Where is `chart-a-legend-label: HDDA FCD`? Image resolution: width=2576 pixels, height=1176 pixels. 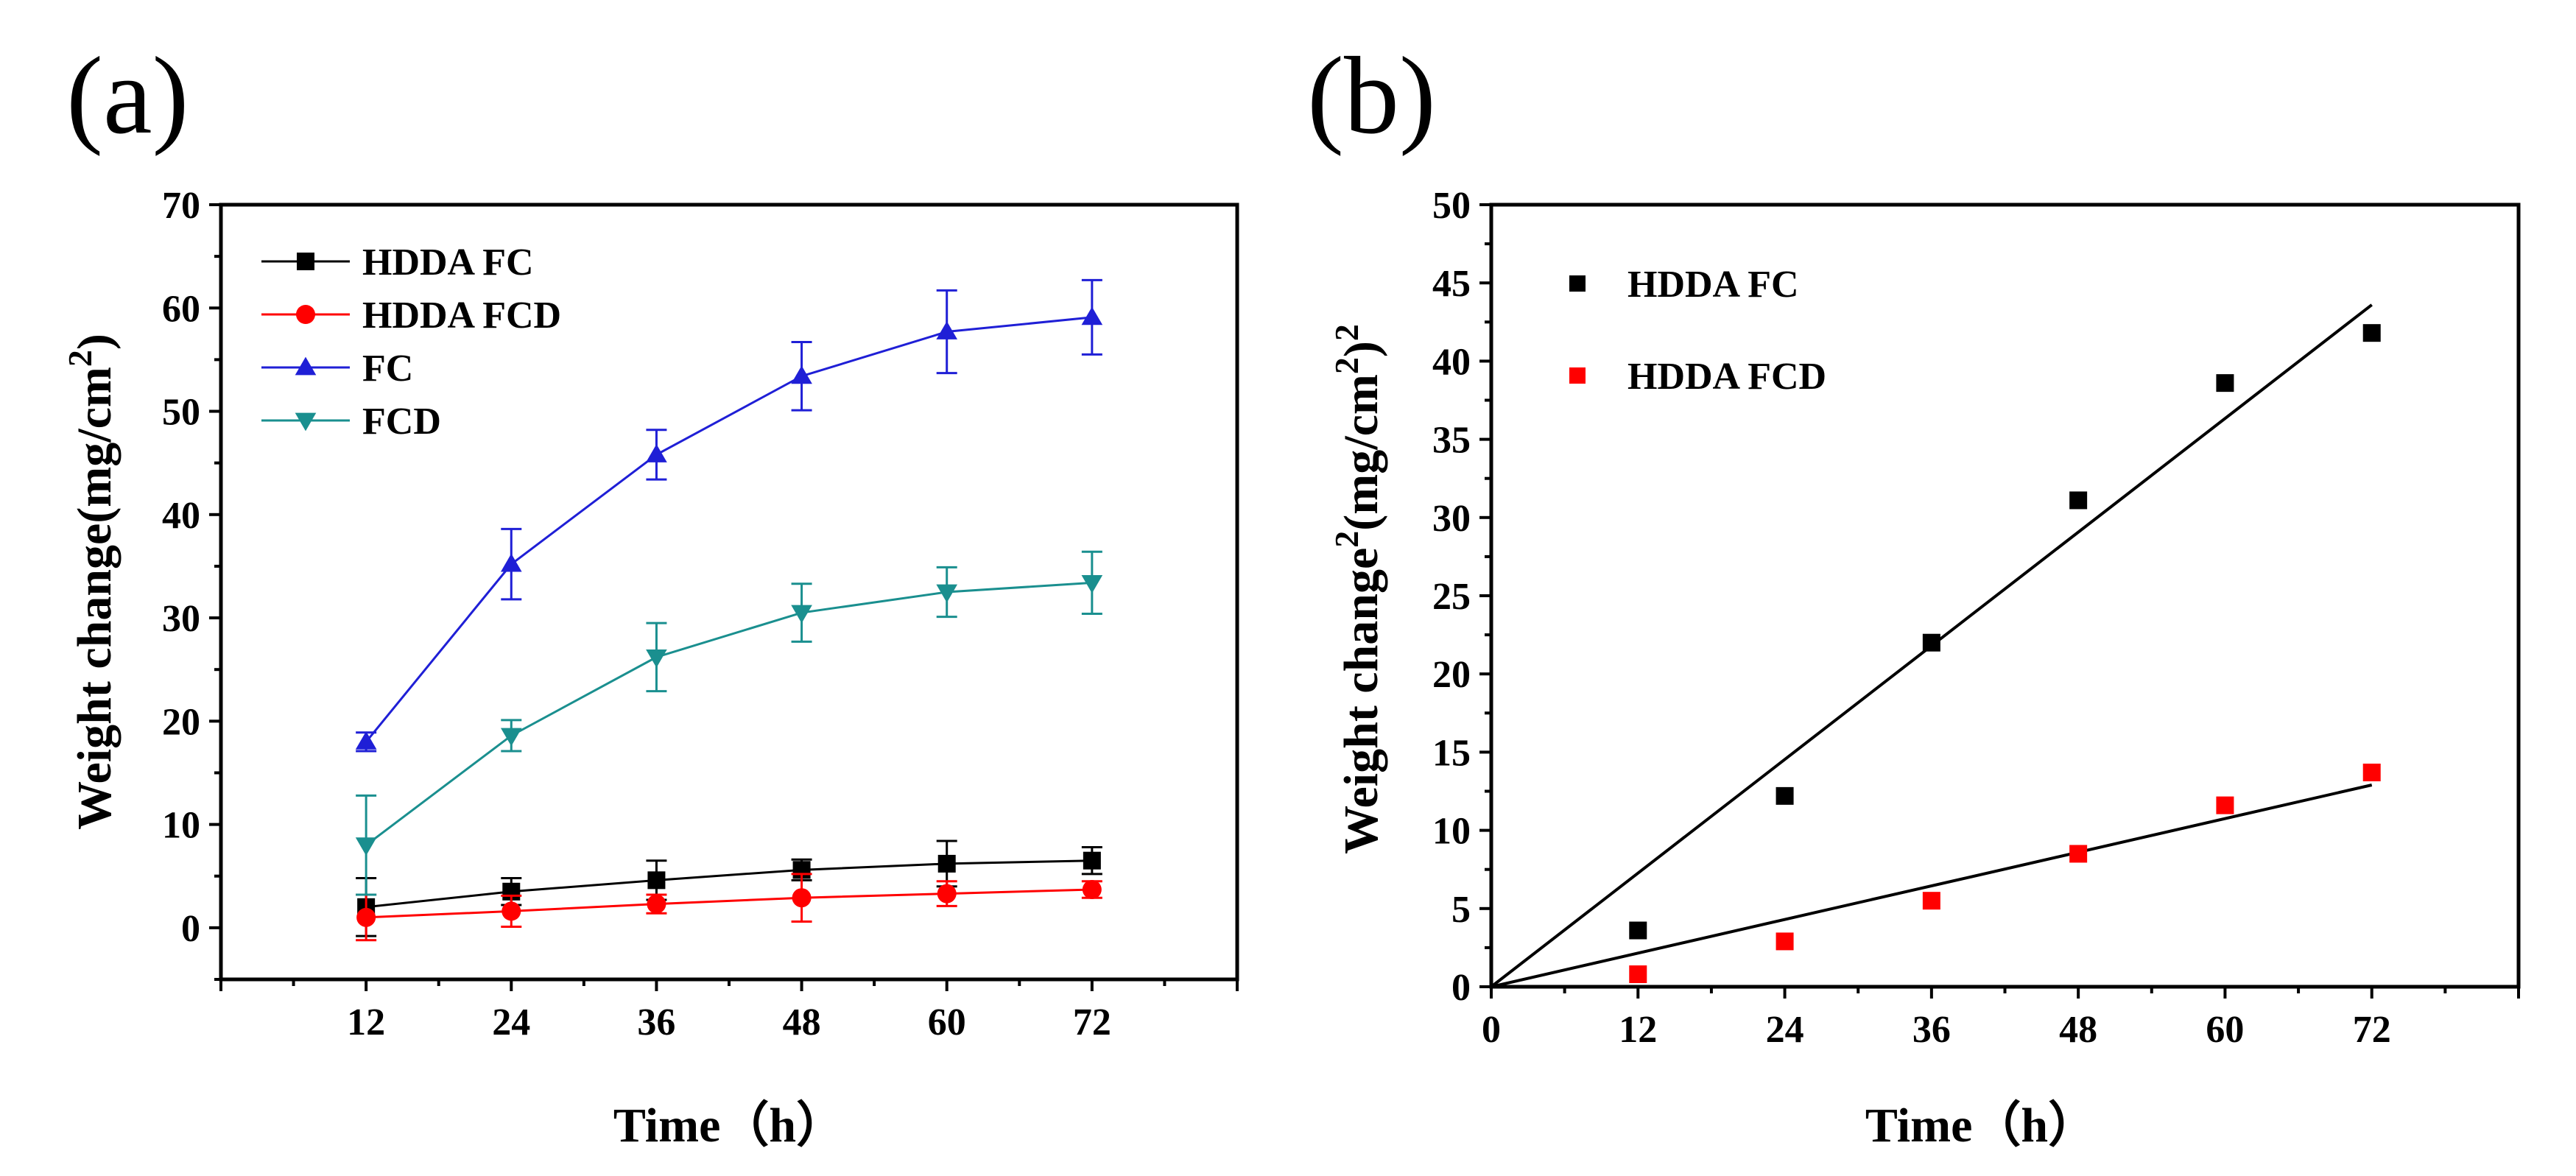 chart-a-legend-label: HDDA FCD is located at coordinates (461, 316).